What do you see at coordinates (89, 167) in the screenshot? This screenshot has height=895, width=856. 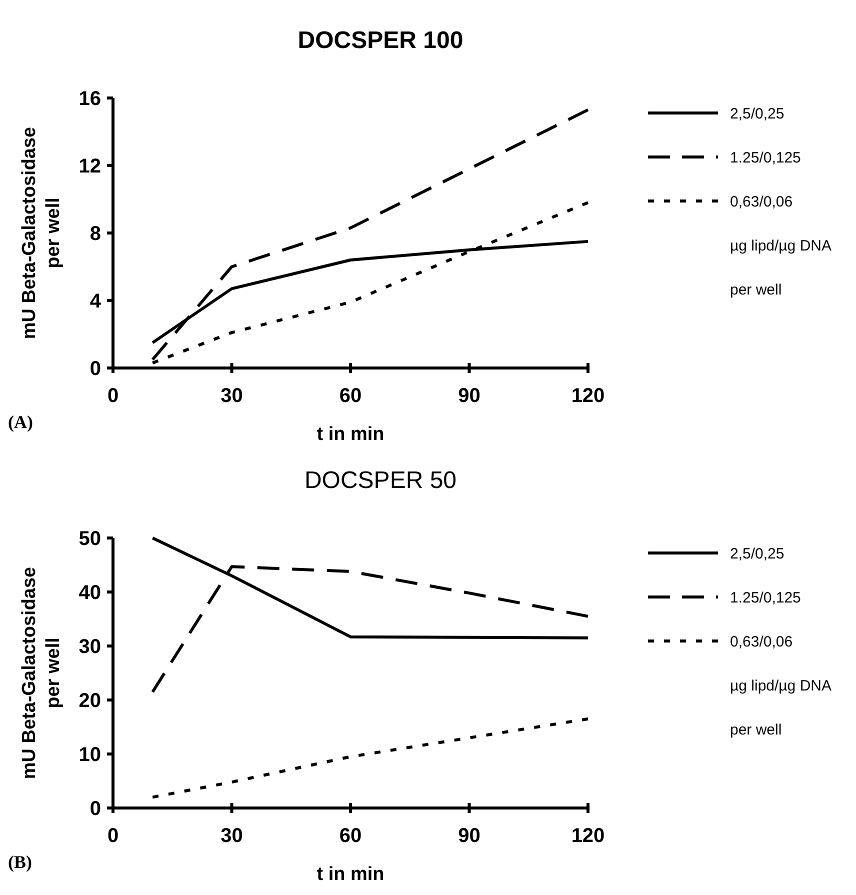 I see `y-tick-label: 12` at bounding box center [89, 167].